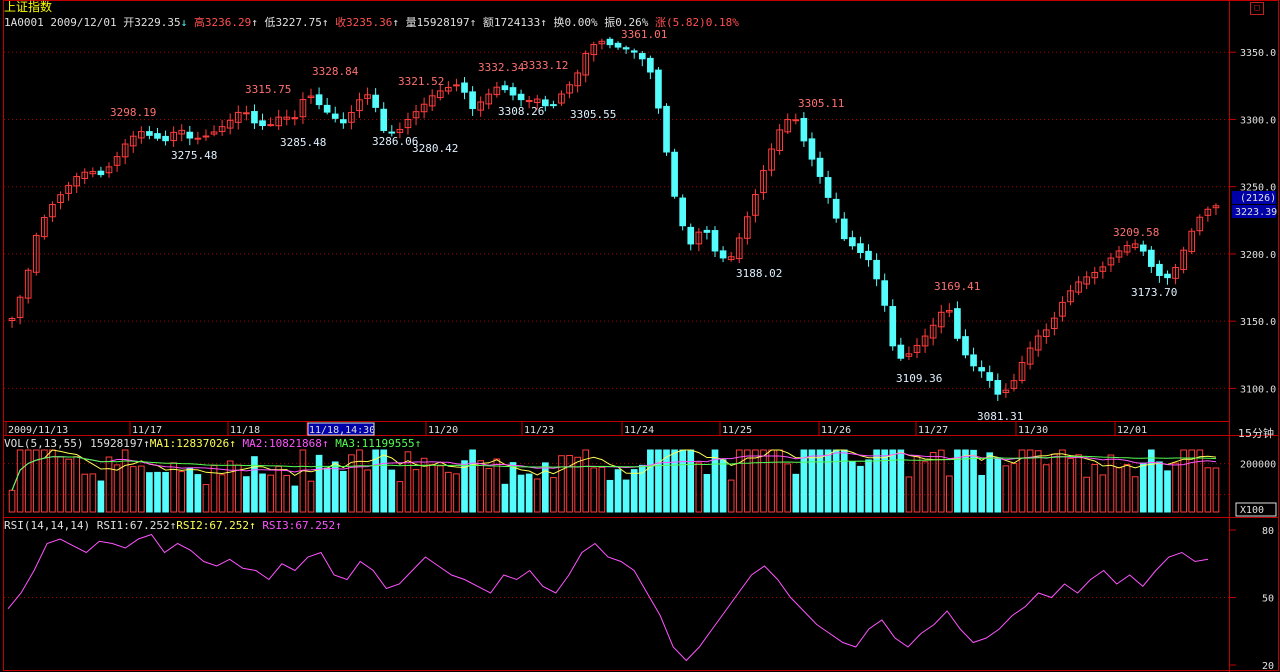 This screenshot has width=1280, height=672. I want to click on vol-ma3: MA3:11199555, so click(375, 443).